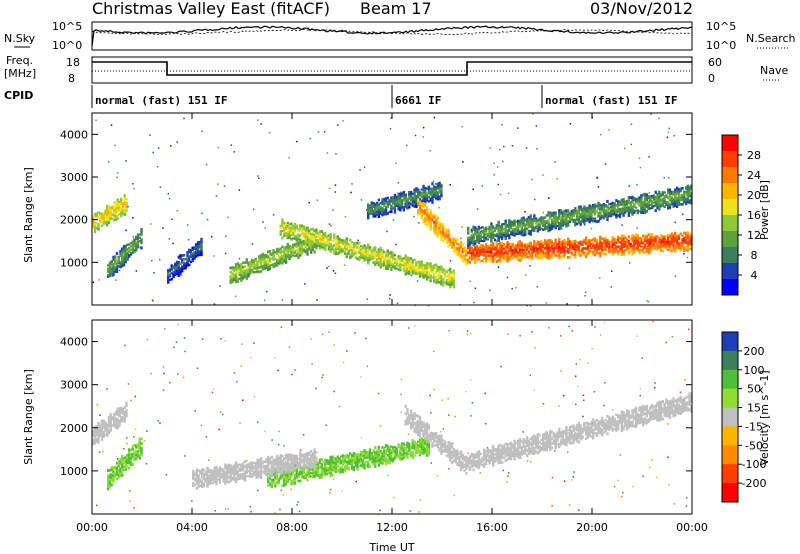 The image size is (800, 554). What do you see at coordinates (711, 78) in the screenshot?
I see `nave-tick-low: 0` at bounding box center [711, 78].